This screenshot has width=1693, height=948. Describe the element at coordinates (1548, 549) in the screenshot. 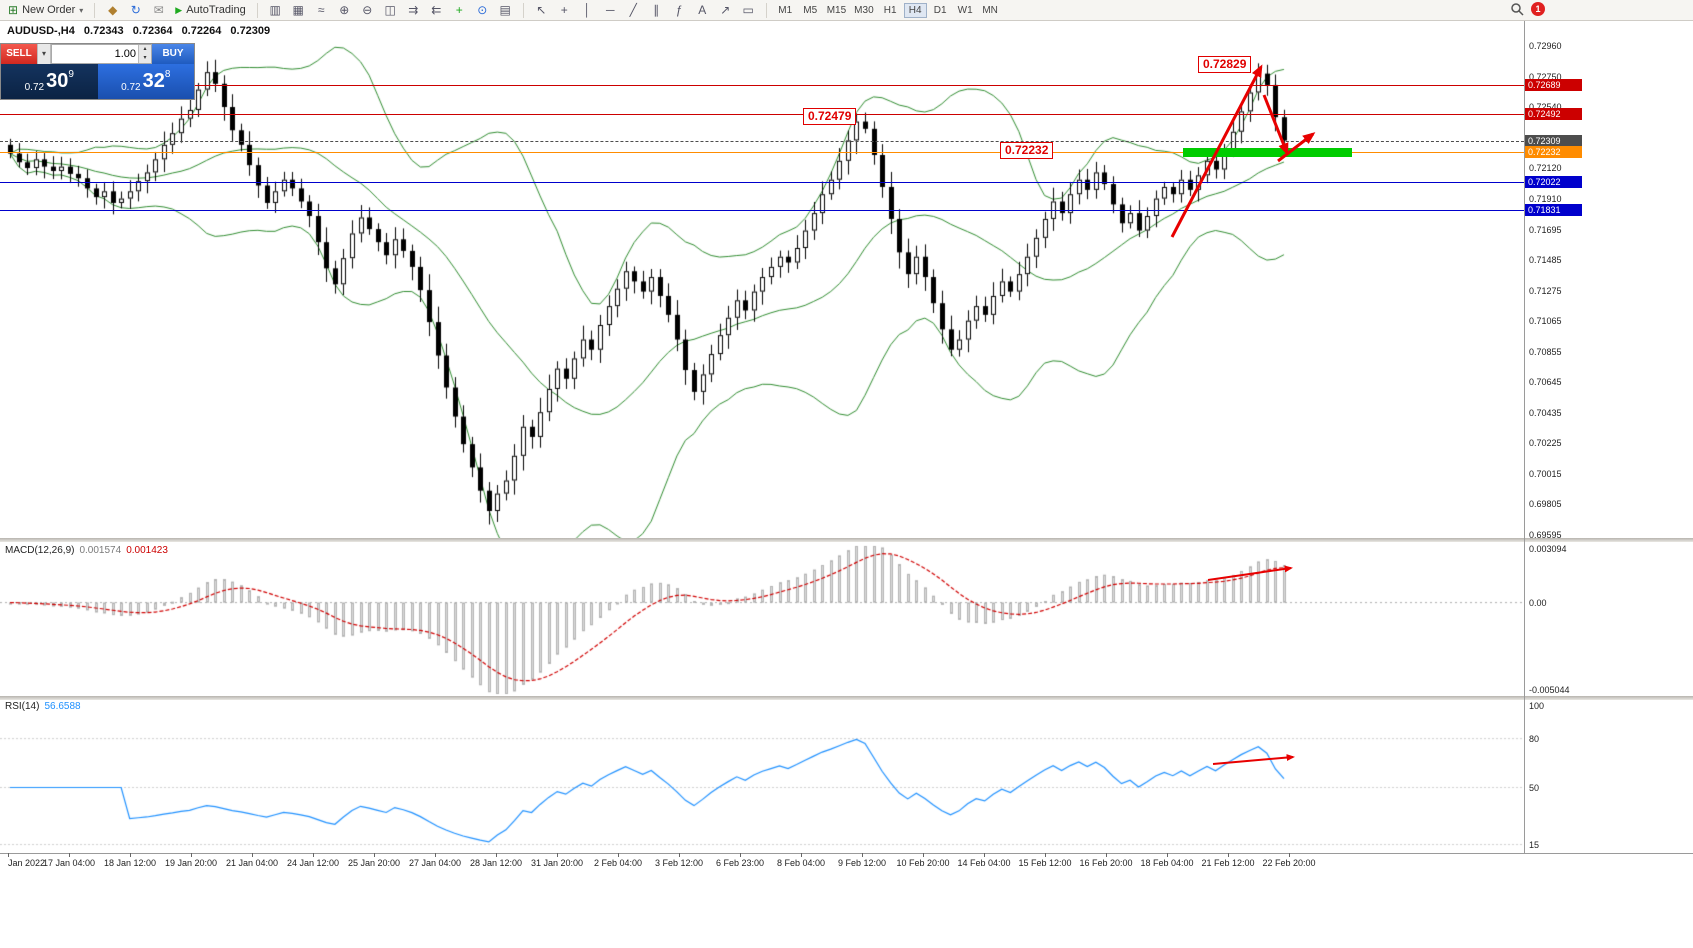

I see `macd-axis-label: 0.003094` at that location.